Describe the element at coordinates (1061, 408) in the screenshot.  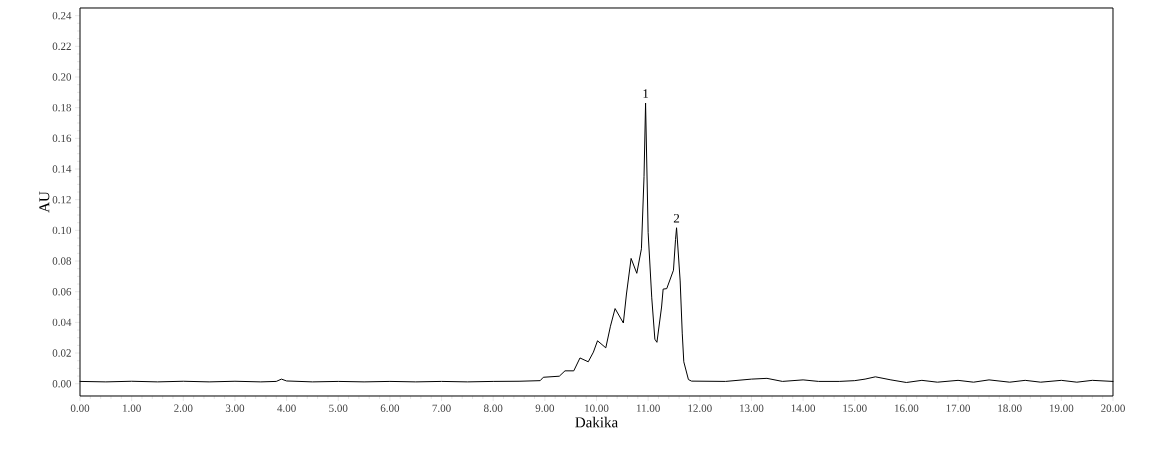
I see `x-tick-label: 19.00` at that location.